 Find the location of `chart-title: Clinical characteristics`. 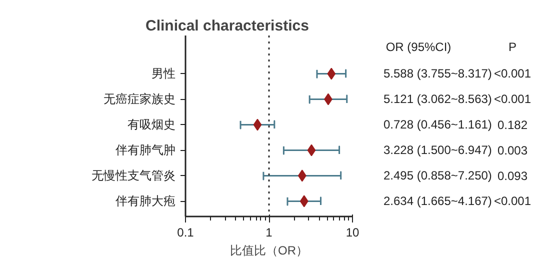

chart-title: Clinical characteristics is located at coordinates (227, 26).